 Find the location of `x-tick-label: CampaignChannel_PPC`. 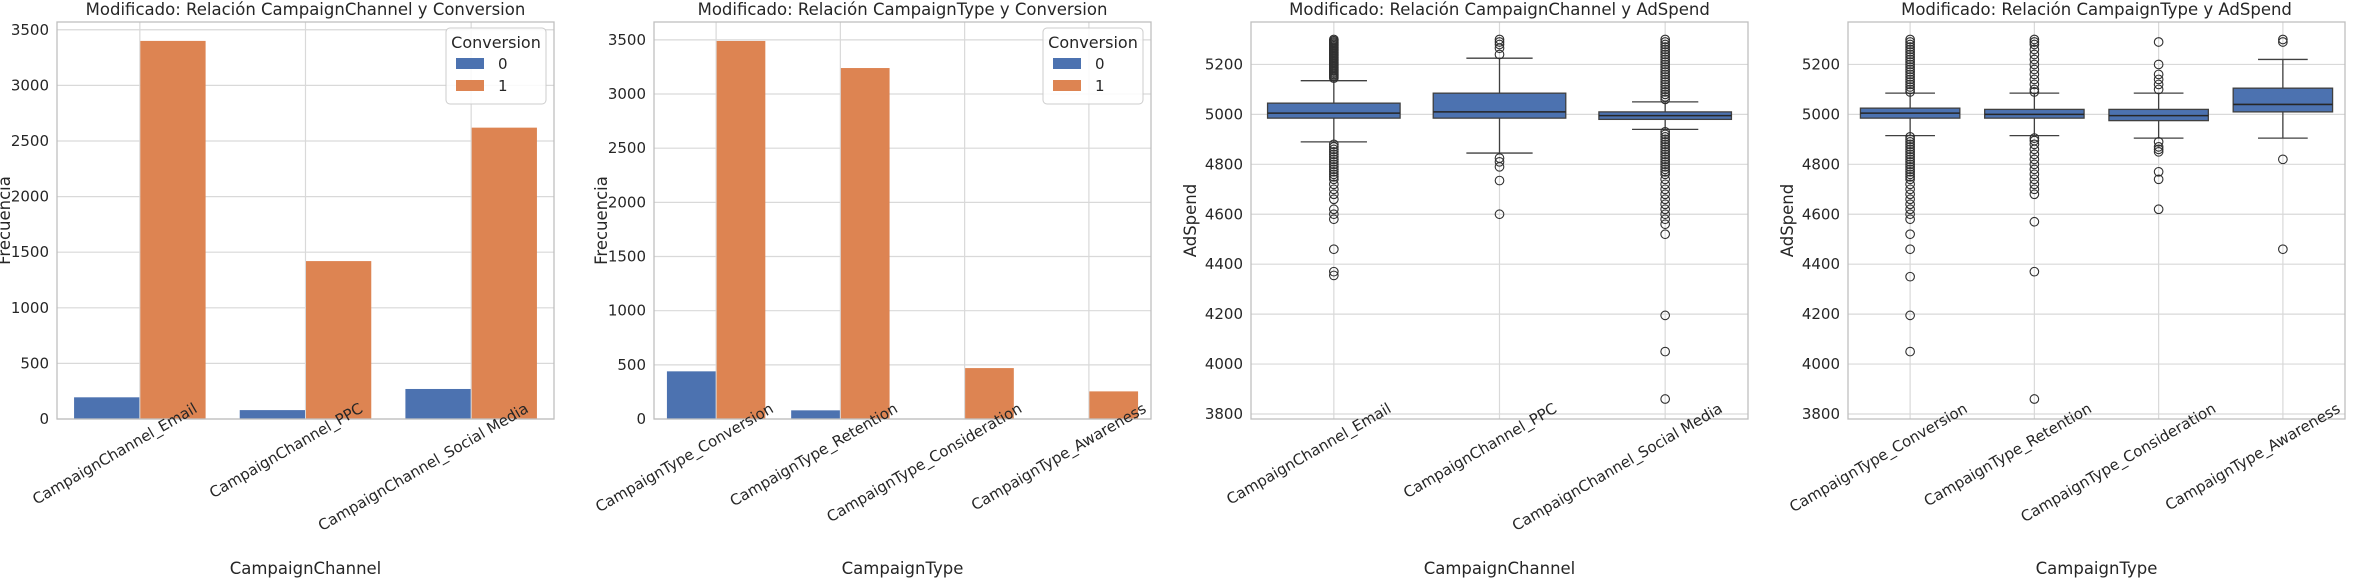

x-tick-label: CampaignChannel_PPC is located at coordinates (1480, 450).